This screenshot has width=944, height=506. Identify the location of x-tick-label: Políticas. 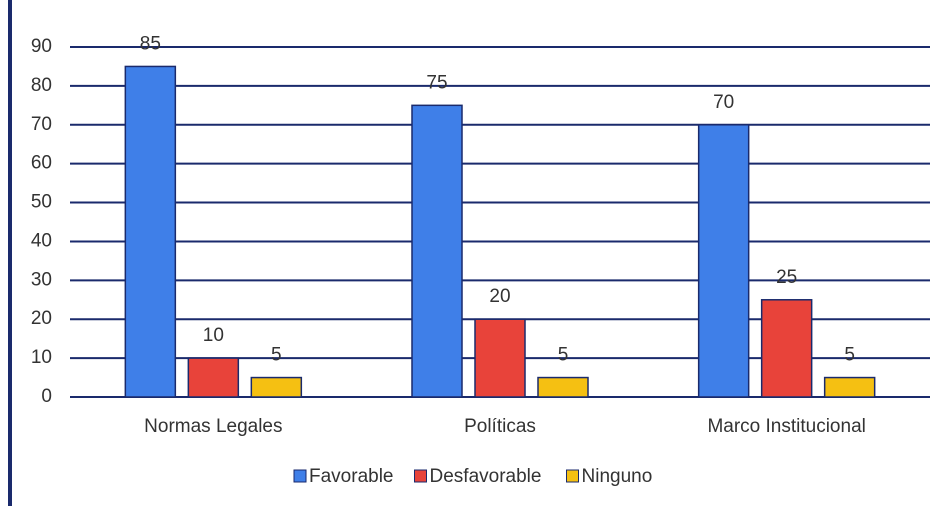
(500, 426).